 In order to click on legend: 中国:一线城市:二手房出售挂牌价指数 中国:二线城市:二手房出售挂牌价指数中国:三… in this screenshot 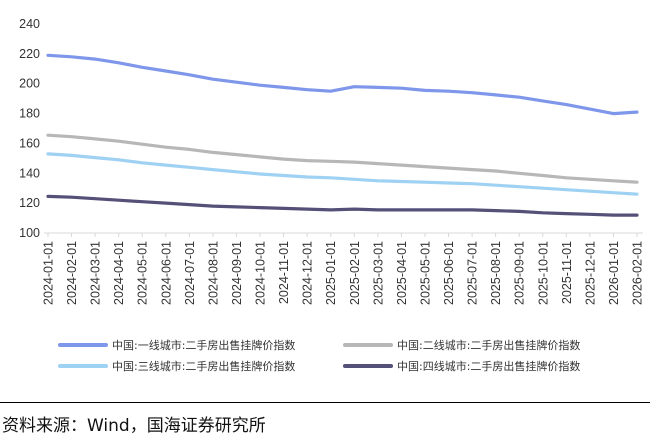, I will do `click(319, 355)`.